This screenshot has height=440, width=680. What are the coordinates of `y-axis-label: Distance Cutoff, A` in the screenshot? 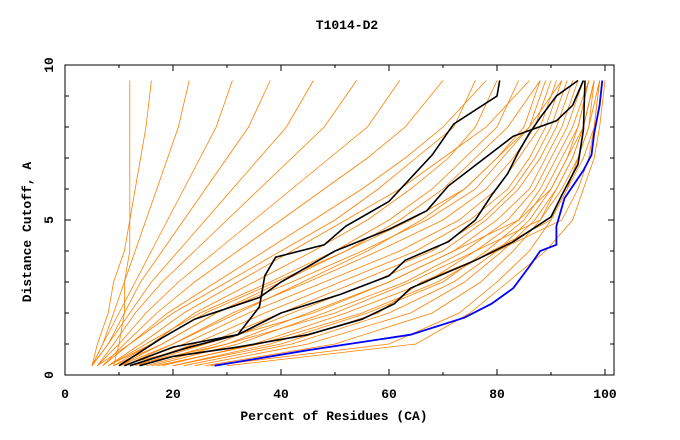 It's located at (27, 232).